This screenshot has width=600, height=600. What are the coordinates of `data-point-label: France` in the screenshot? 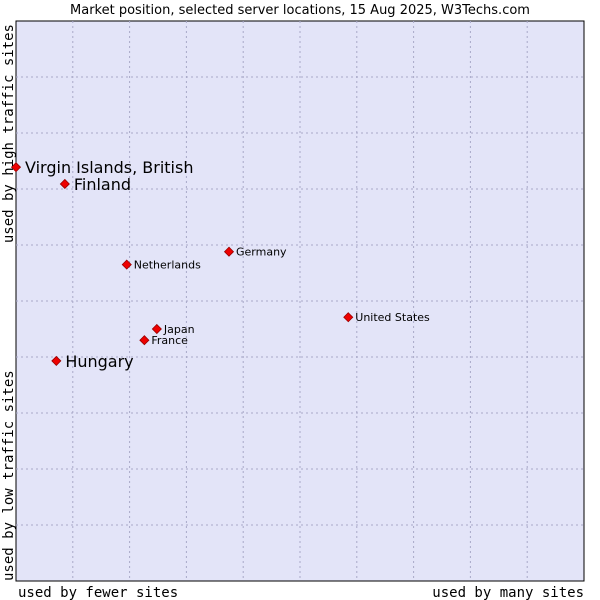 It's located at (169, 340).